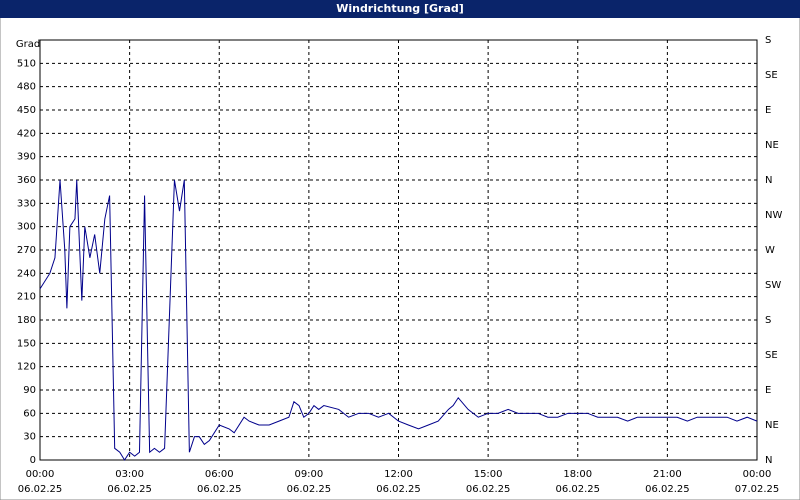  Describe the element at coordinates (398, 474) in the screenshot. I see `x-tick-label: 12:00` at that location.